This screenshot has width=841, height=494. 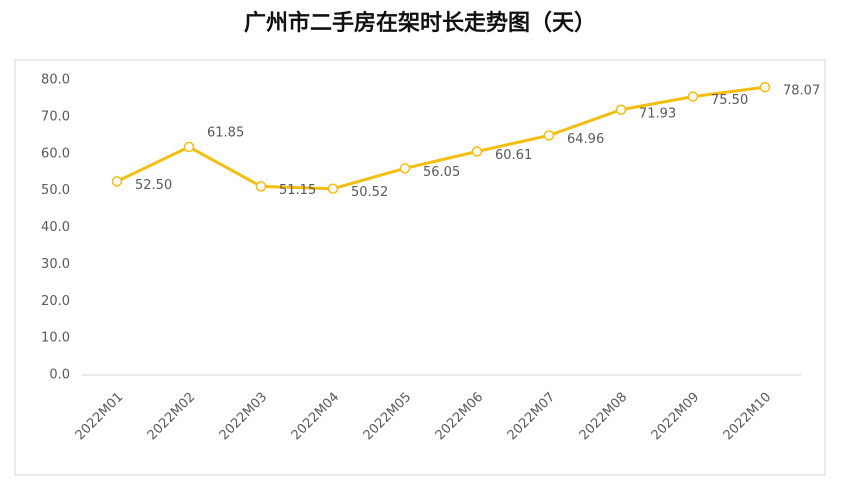 What do you see at coordinates (441, 172) in the screenshot?
I see `data-label: 56.05` at bounding box center [441, 172].